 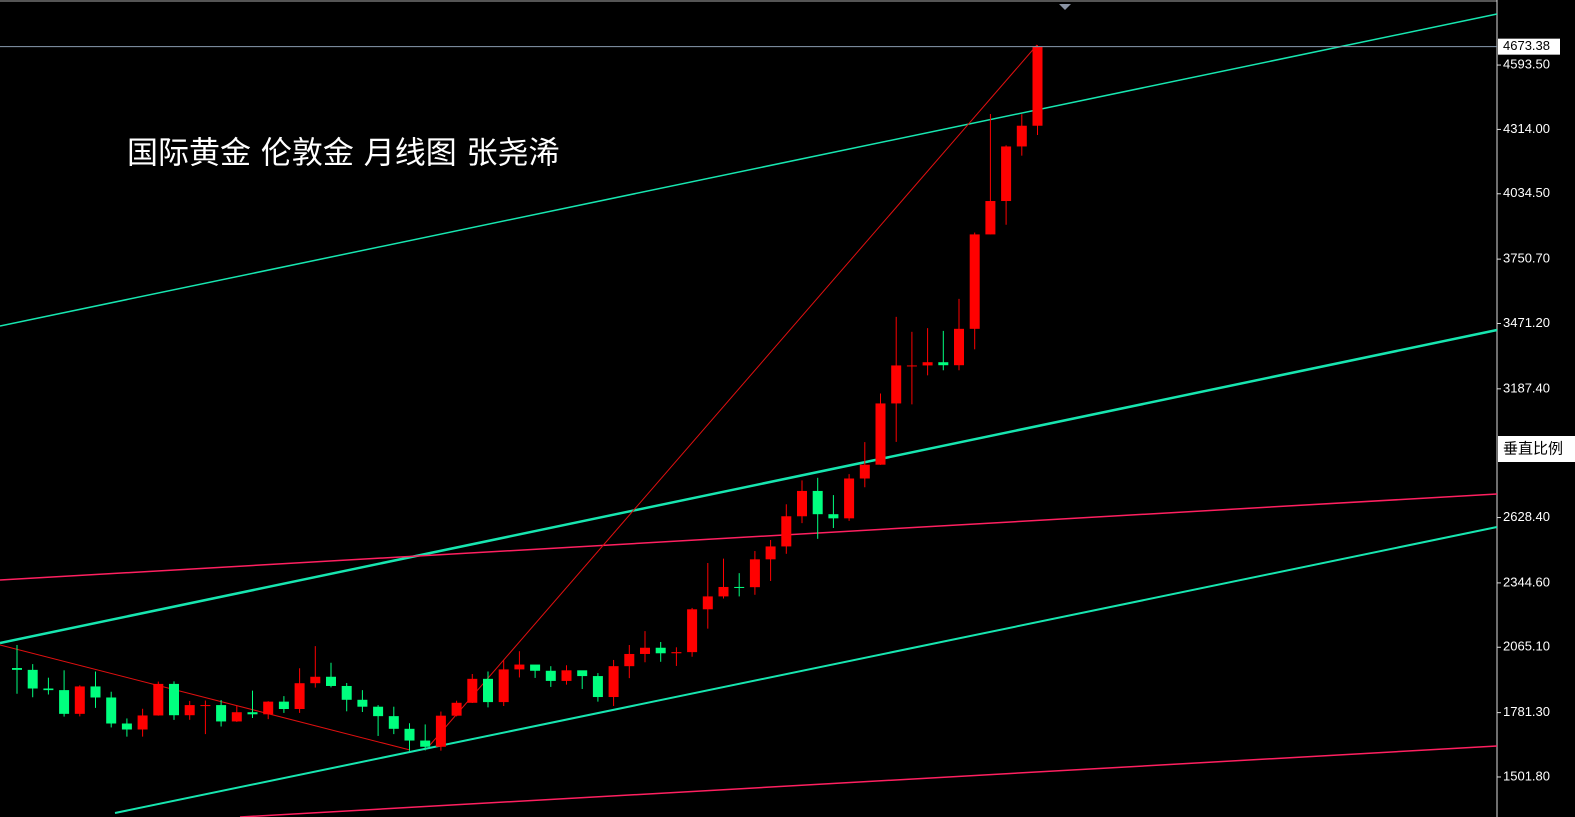 What do you see at coordinates (1526, 775) in the screenshot?
I see `y-tick-label: 1501.80` at bounding box center [1526, 775].